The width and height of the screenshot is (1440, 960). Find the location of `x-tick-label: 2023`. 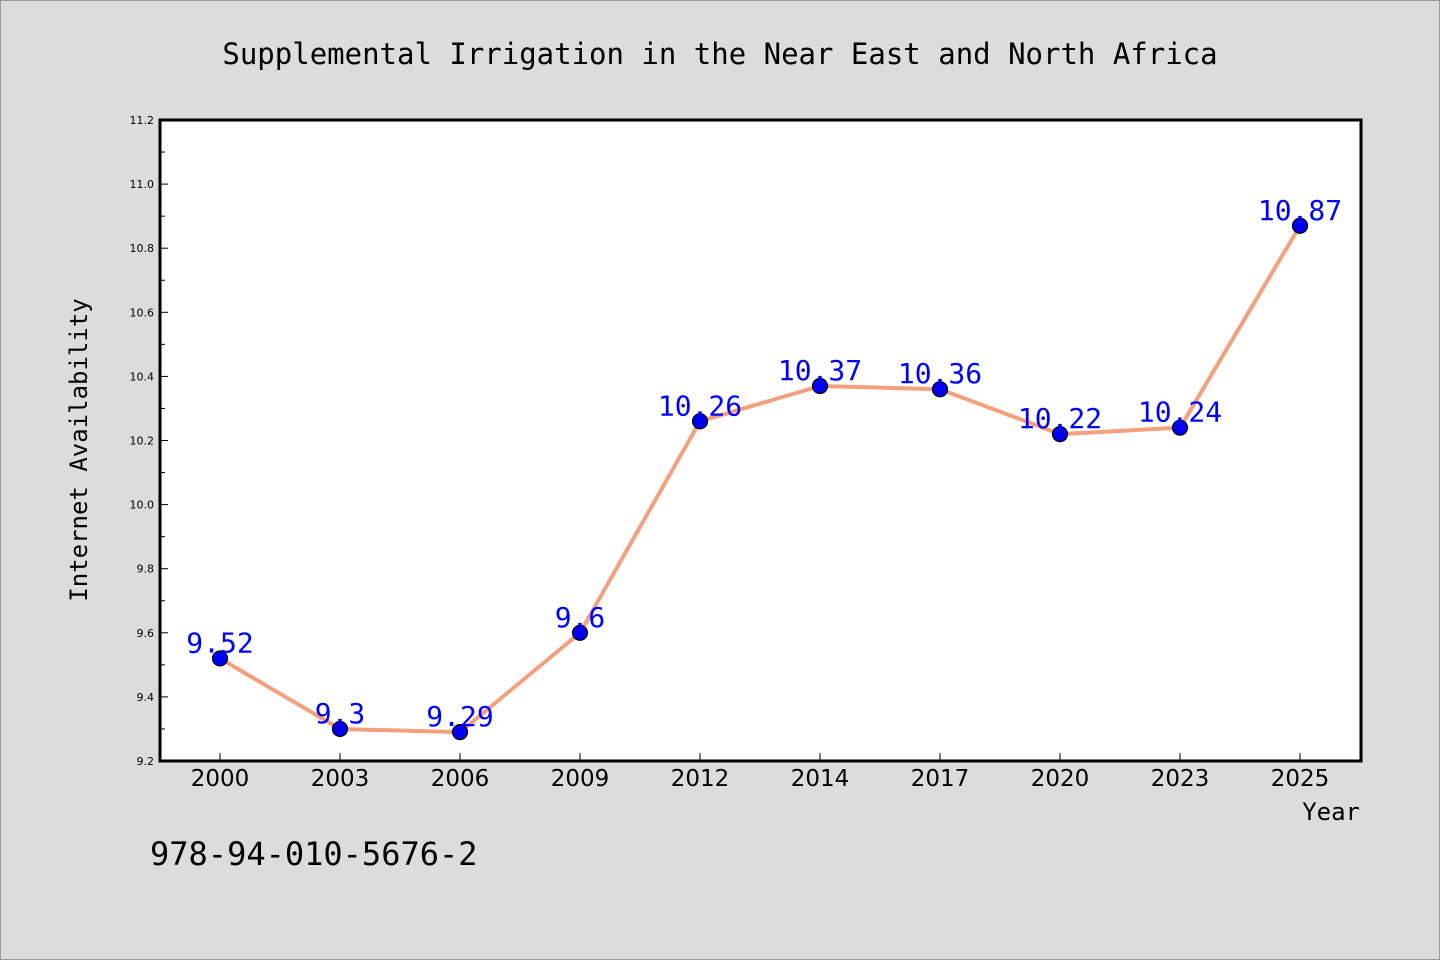

x-tick-label: 2023 is located at coordinates (1180, 779).